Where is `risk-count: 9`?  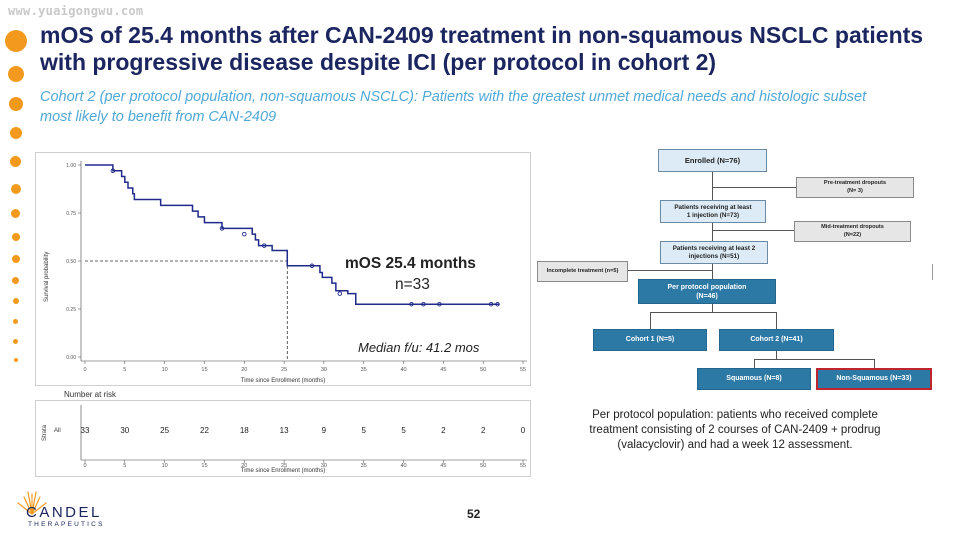 risk-count: 9 is located at coordinates (324, 430).